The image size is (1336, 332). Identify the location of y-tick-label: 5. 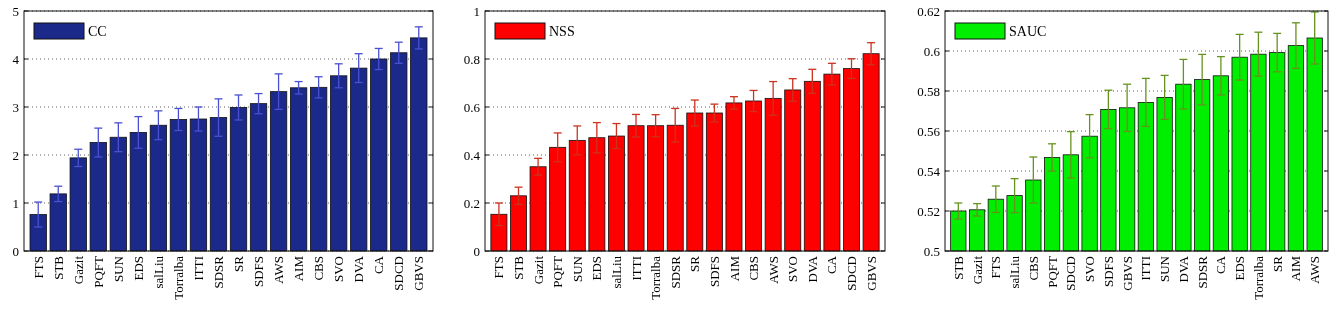
(15, 11).